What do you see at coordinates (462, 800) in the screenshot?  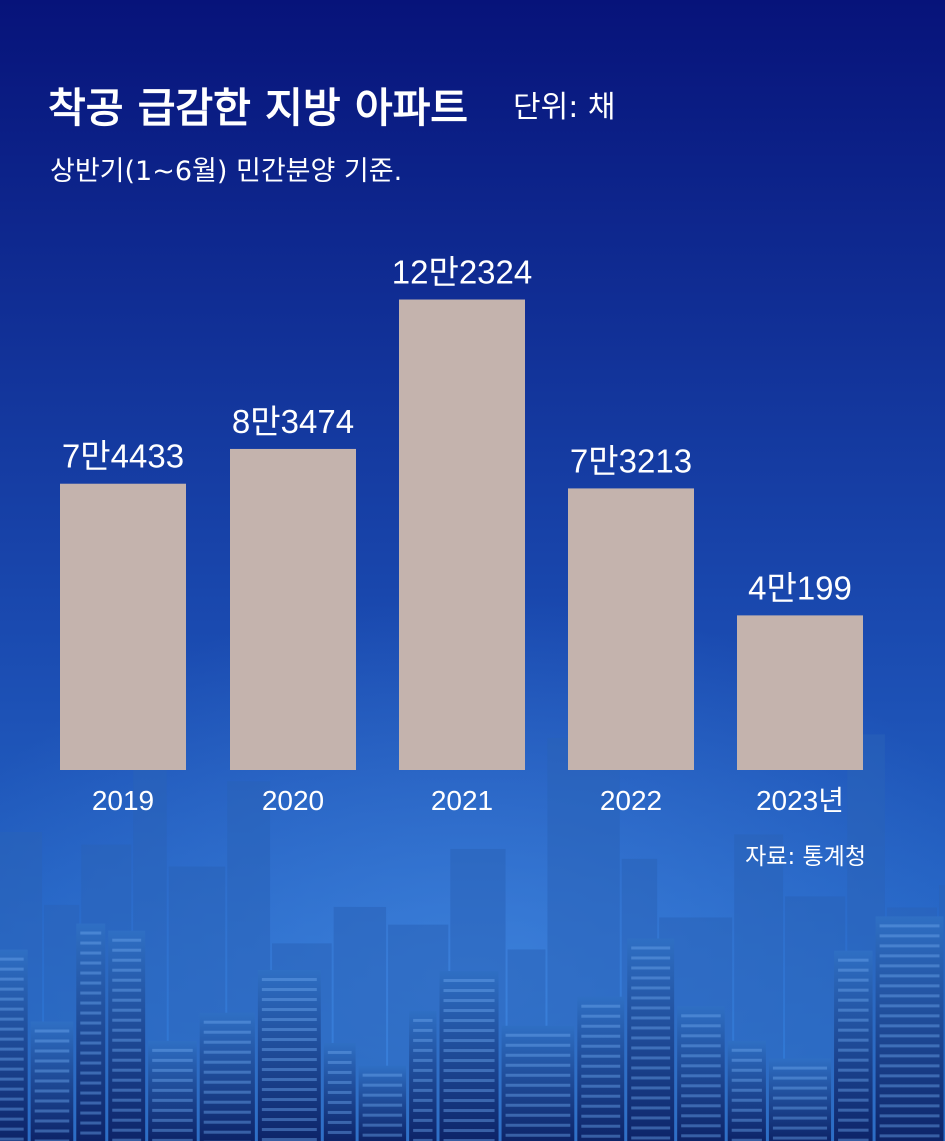 I see `category-label: 2021` at bounding box center [462, 800].